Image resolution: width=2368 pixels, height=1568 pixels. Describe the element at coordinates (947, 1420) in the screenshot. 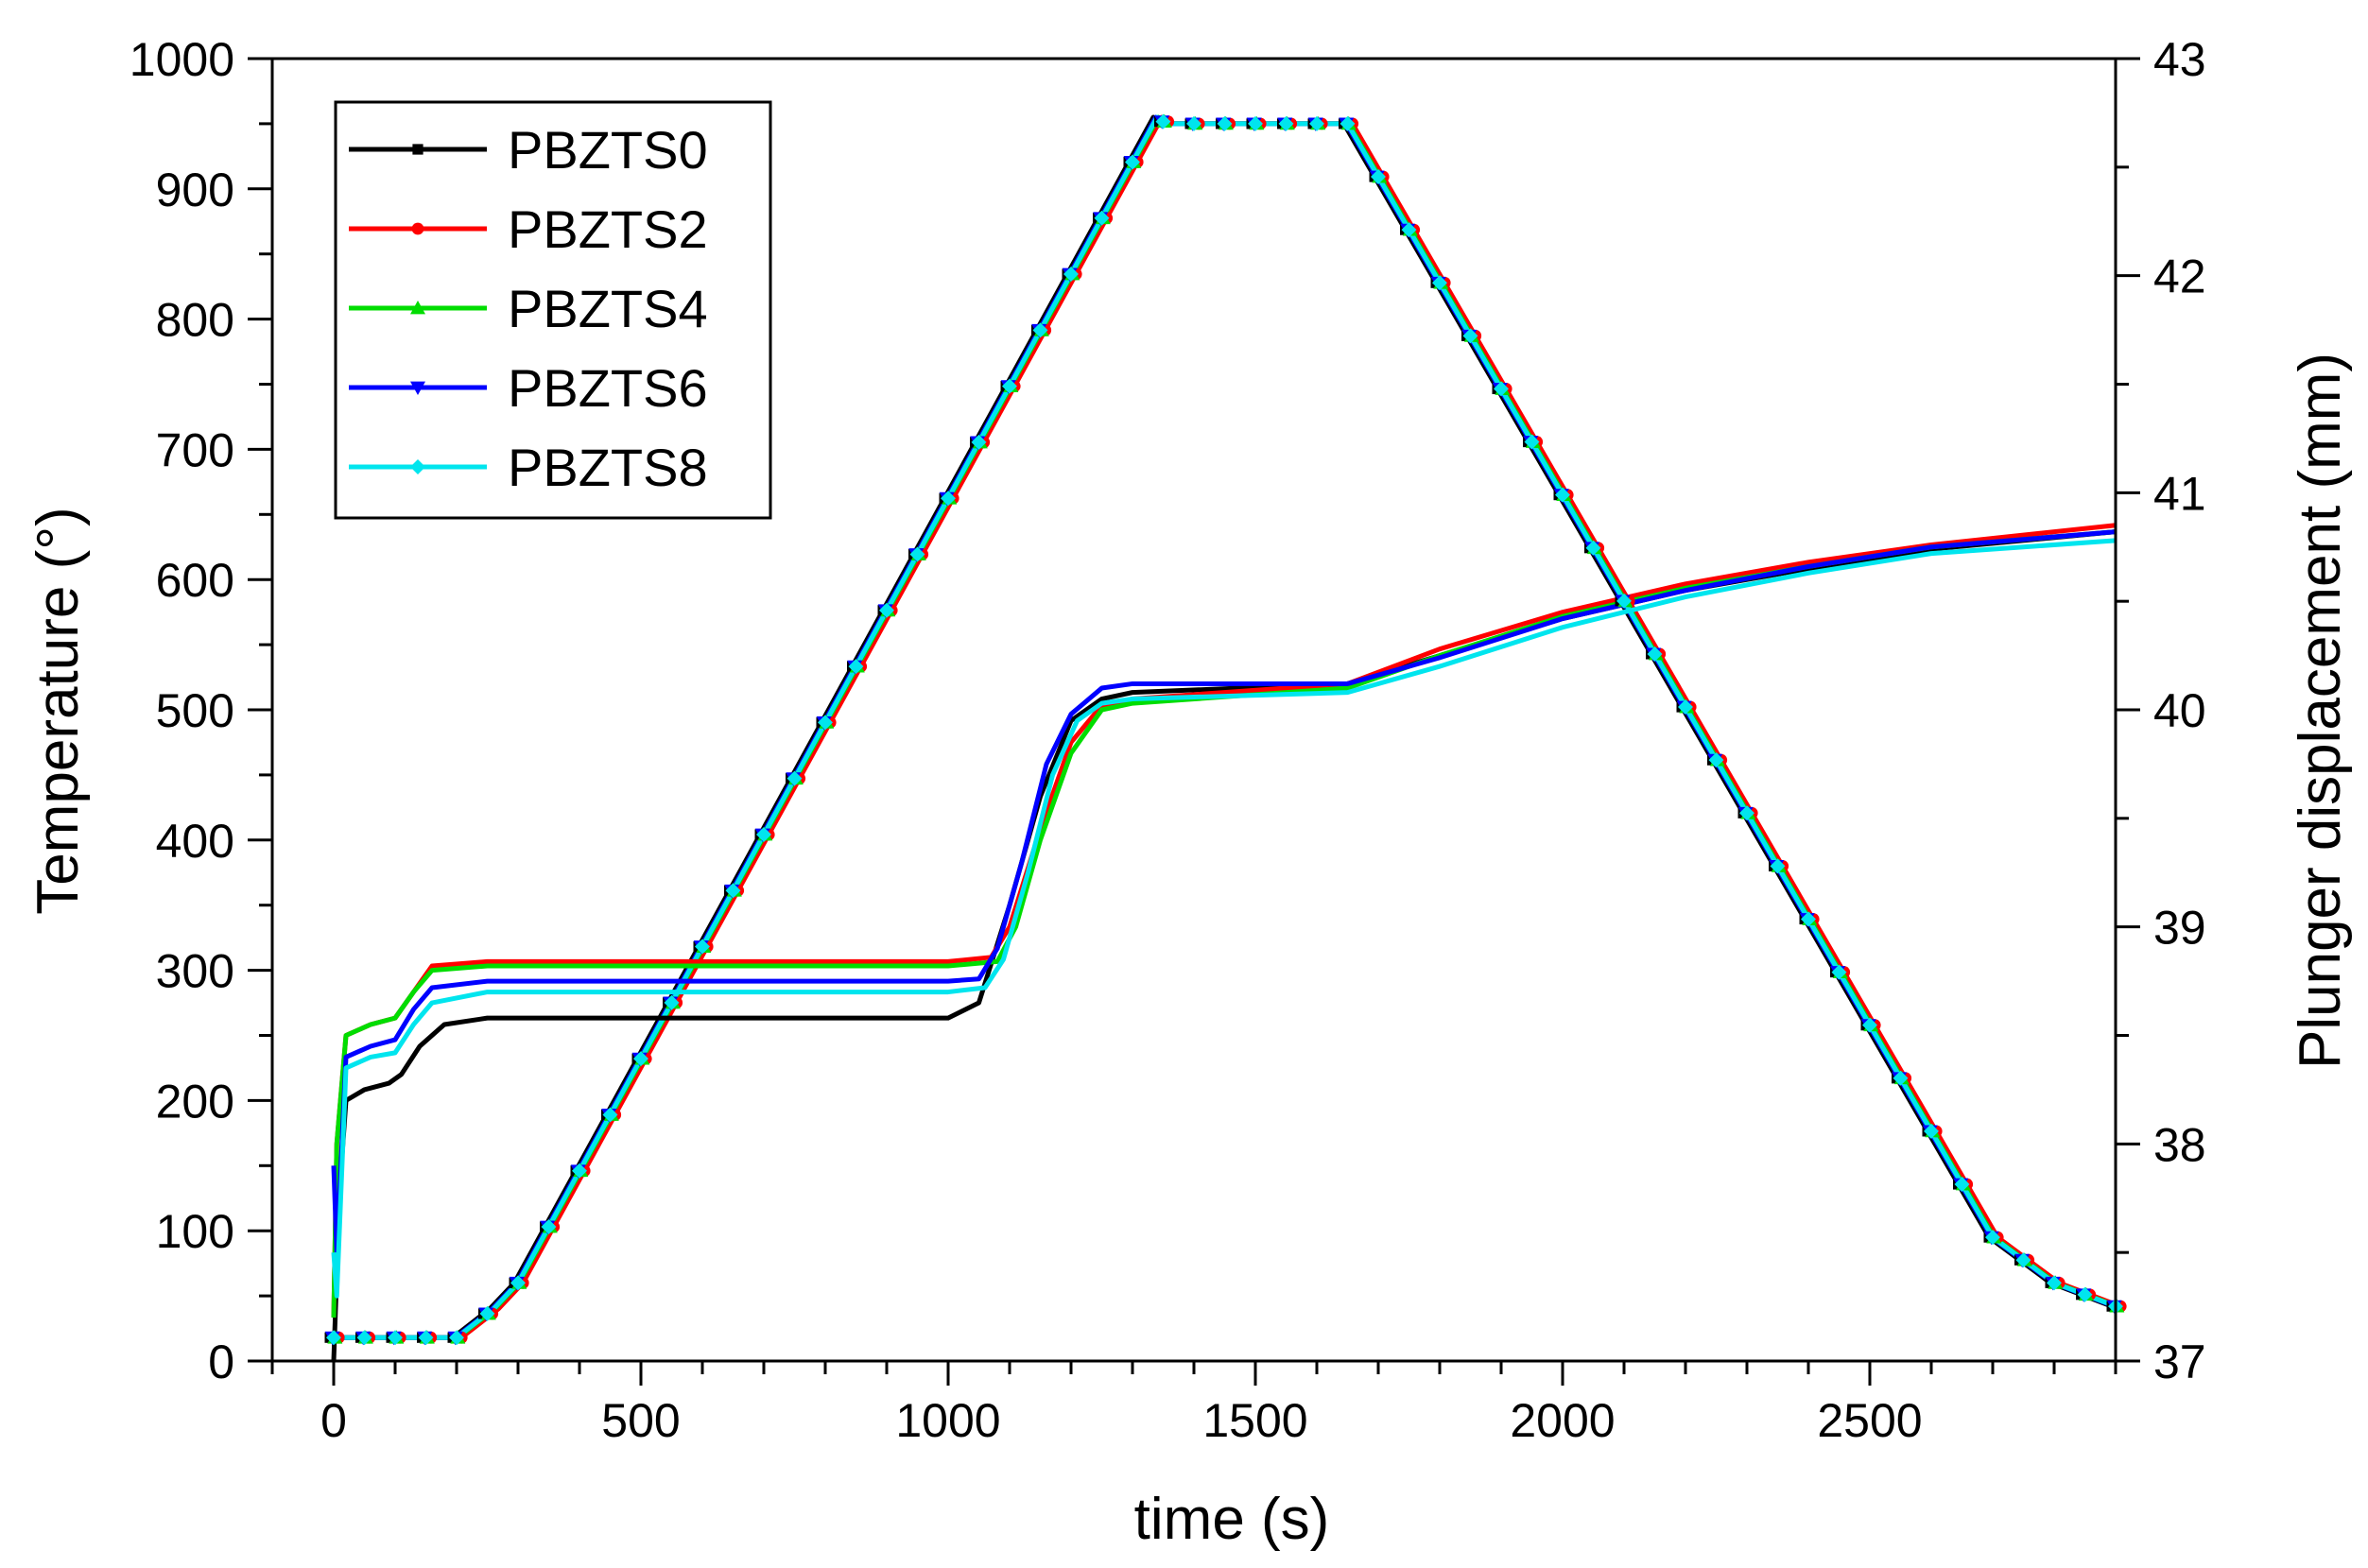

I see `x-tick-label: 1000` at that location.